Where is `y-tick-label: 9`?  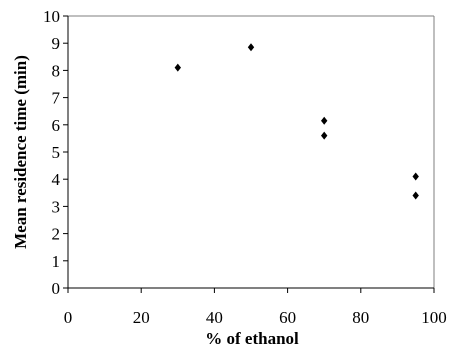
y-tick-label: 9 is located at coordinates (56, 43).